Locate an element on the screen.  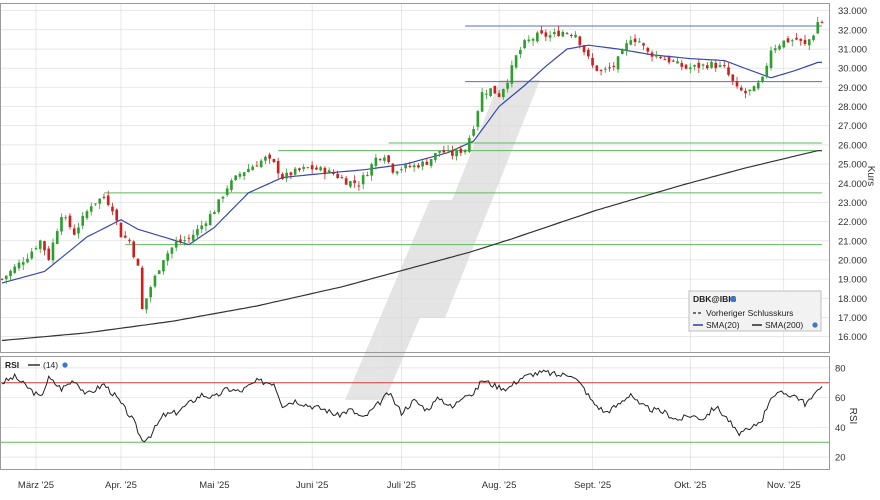
price-tick-label: 20.000 is located at coordinates (852, 260).